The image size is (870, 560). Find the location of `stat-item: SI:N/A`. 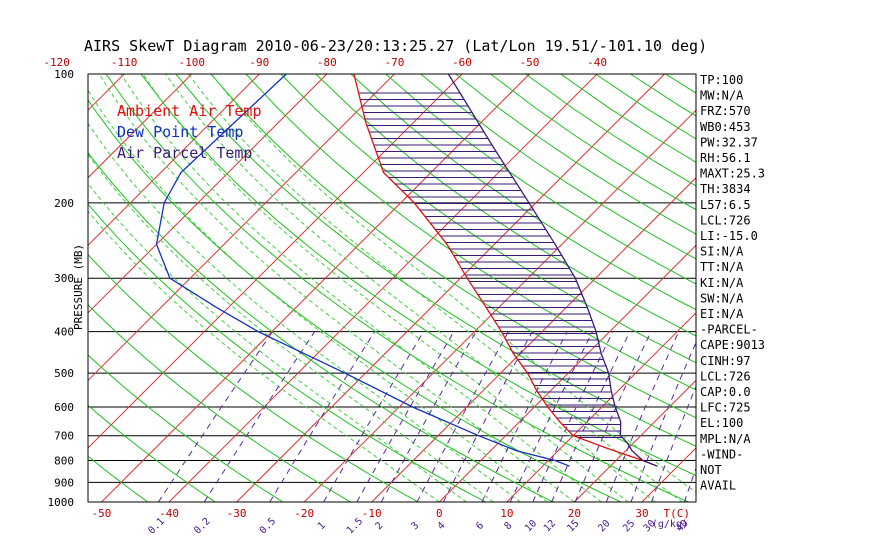

stat-item: SI:N/A is located at coordinates (722, 252).